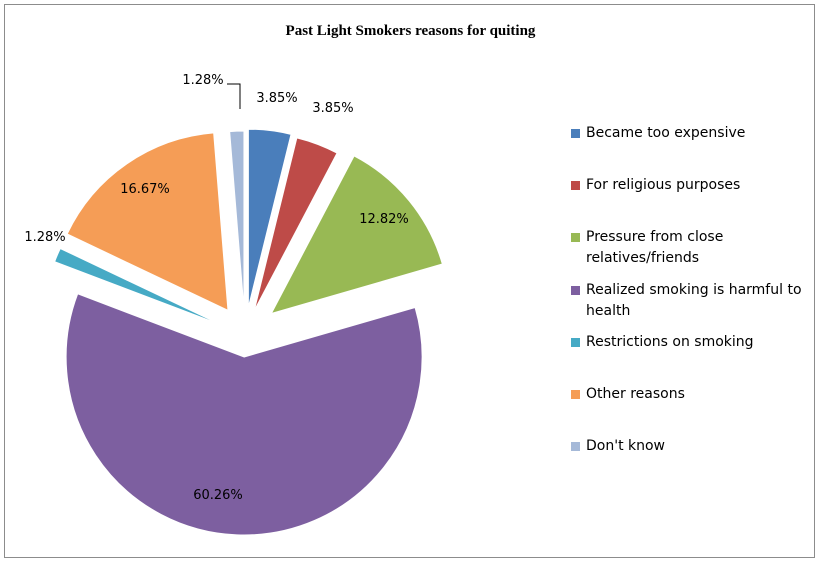 The width and height of the screenshot is (819, 562). Describe the element at coordinates (691, 446) in the screenshot. I see `legend-item-7: Don't know` at that location.